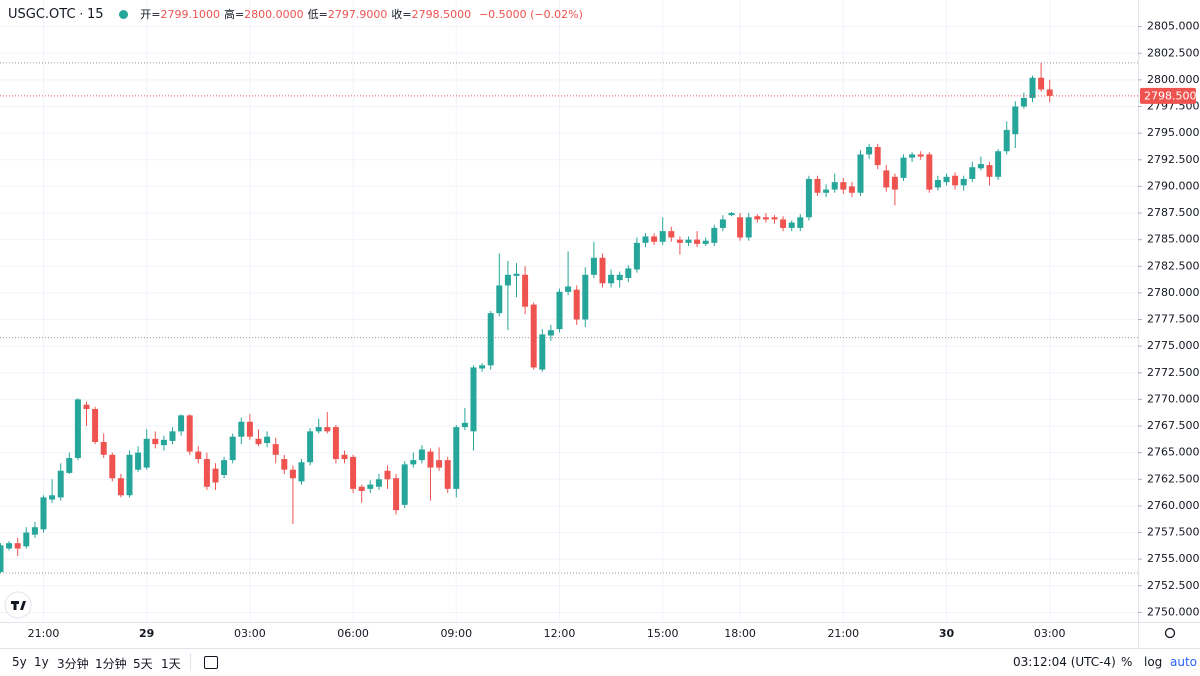 Image resolution: width=1200 pixels, height=676 pixels. What do you see at coordinates (143, 664) in the screenshot?
I see `range-button: 5天` at bounding box center [143, 664].